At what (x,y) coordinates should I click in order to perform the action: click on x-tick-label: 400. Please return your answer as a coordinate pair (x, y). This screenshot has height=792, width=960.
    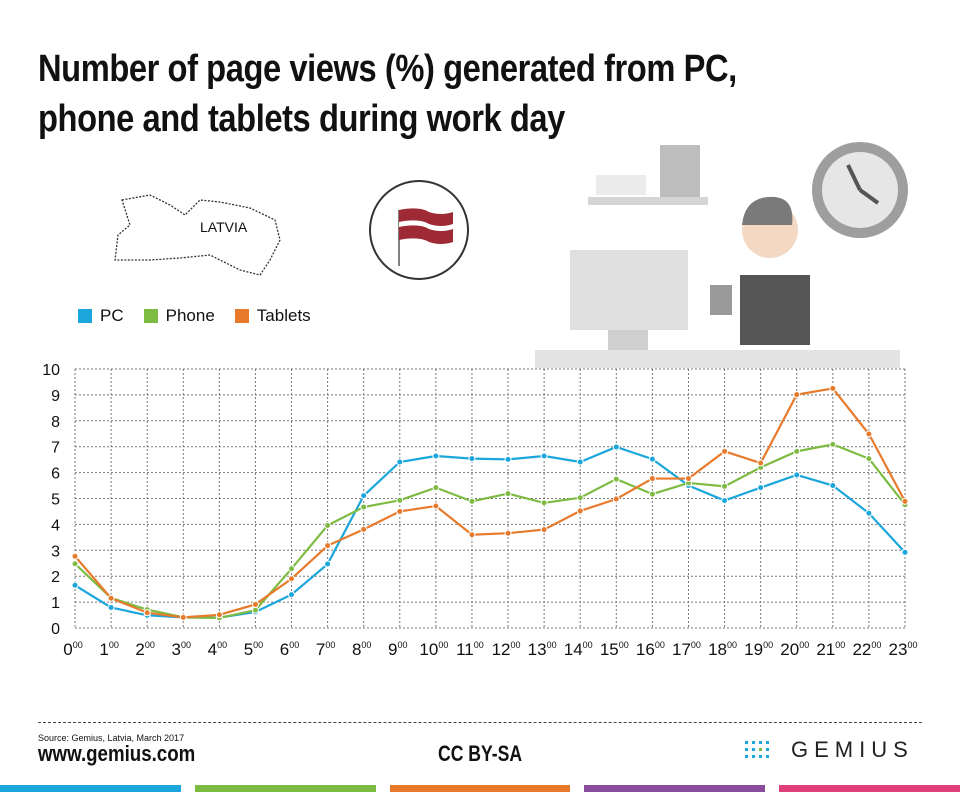
    Looking at the image, I should click on (217, 649).